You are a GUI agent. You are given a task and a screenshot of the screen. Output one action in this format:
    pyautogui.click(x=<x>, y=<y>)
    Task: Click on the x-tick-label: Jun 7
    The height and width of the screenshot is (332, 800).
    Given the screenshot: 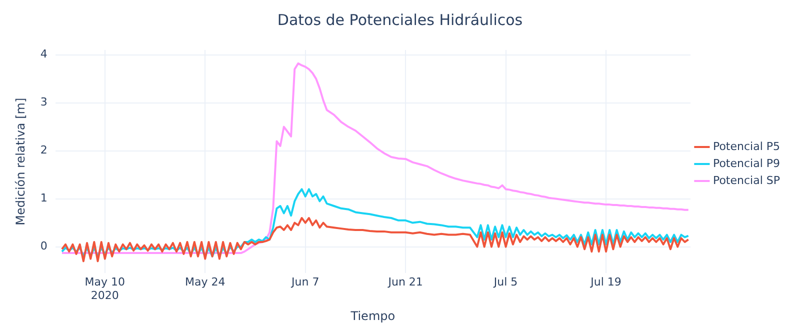 What is the action you would take?
    pyautogui.click(x=305, y=282)
    